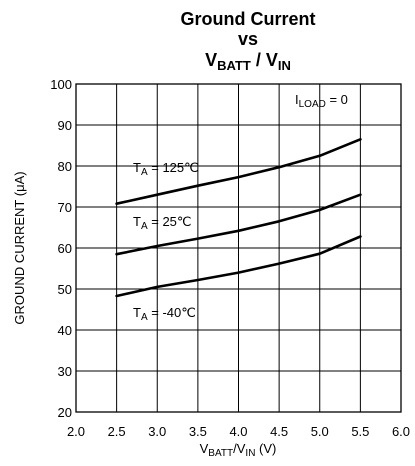 This screenshot has width=415, height=466. What do you see at coordinates (65, 330) in the screenshot?
I see `y-tick-label: 40` at bounding box center [65, 330].